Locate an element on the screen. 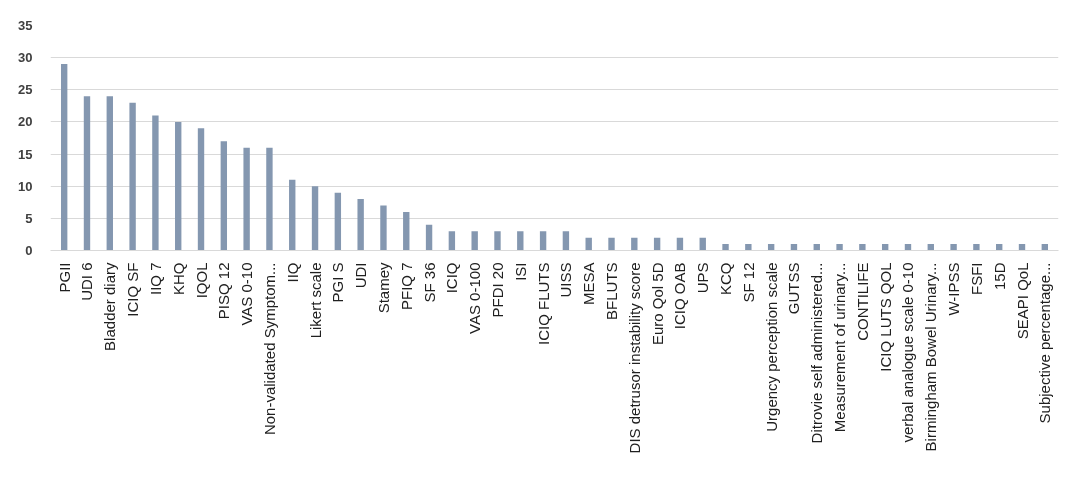 Image resolution: width=1080 pixels, height=490 pixels. y-tick-label: 15 is located at coordinates (25, 154).